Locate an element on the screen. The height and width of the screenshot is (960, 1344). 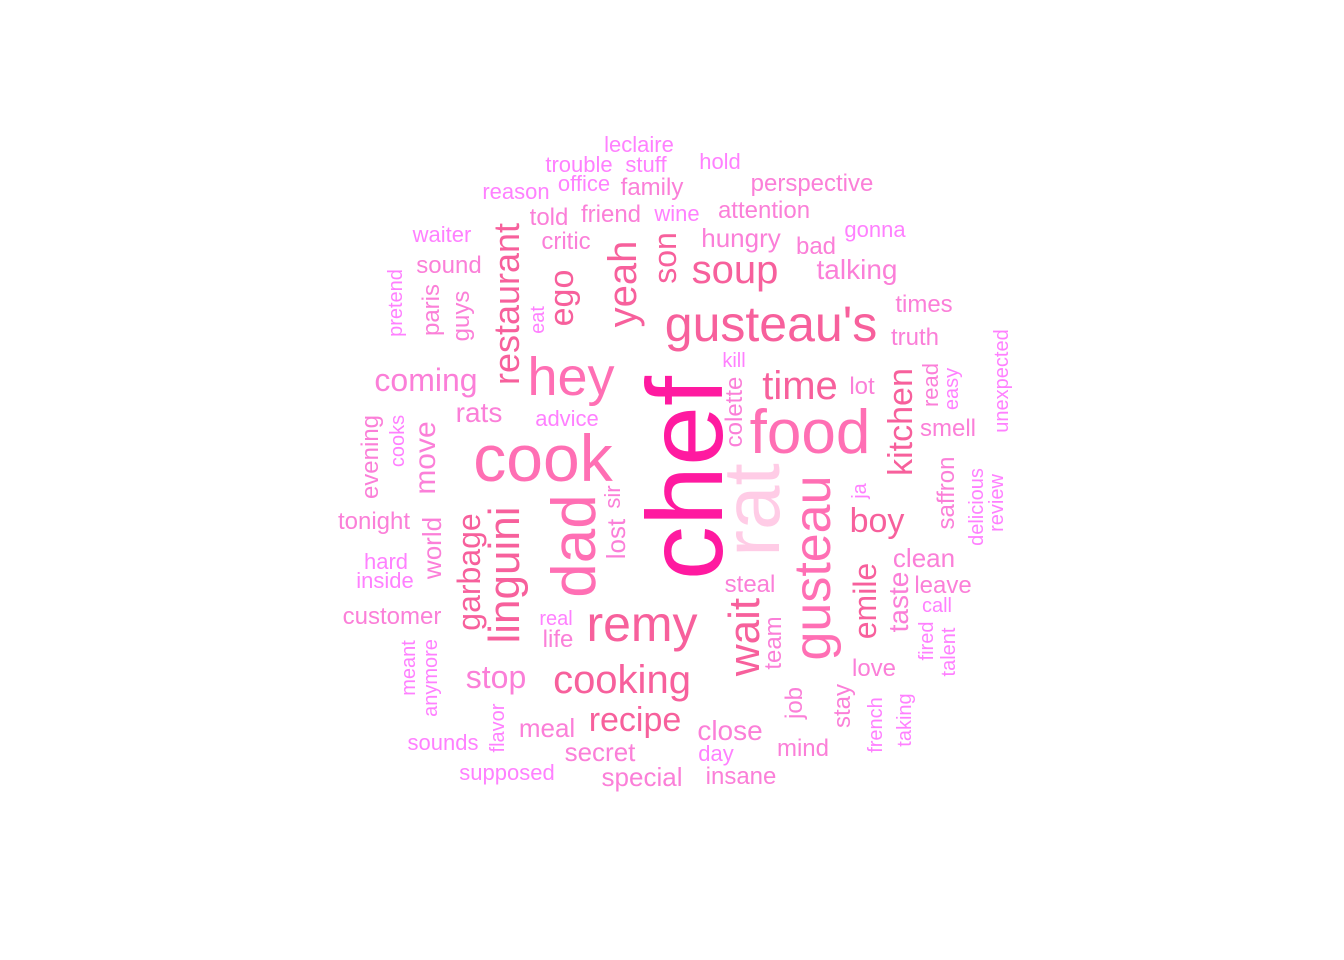
word-perspective: perspective is located at coordinates (812, 183).